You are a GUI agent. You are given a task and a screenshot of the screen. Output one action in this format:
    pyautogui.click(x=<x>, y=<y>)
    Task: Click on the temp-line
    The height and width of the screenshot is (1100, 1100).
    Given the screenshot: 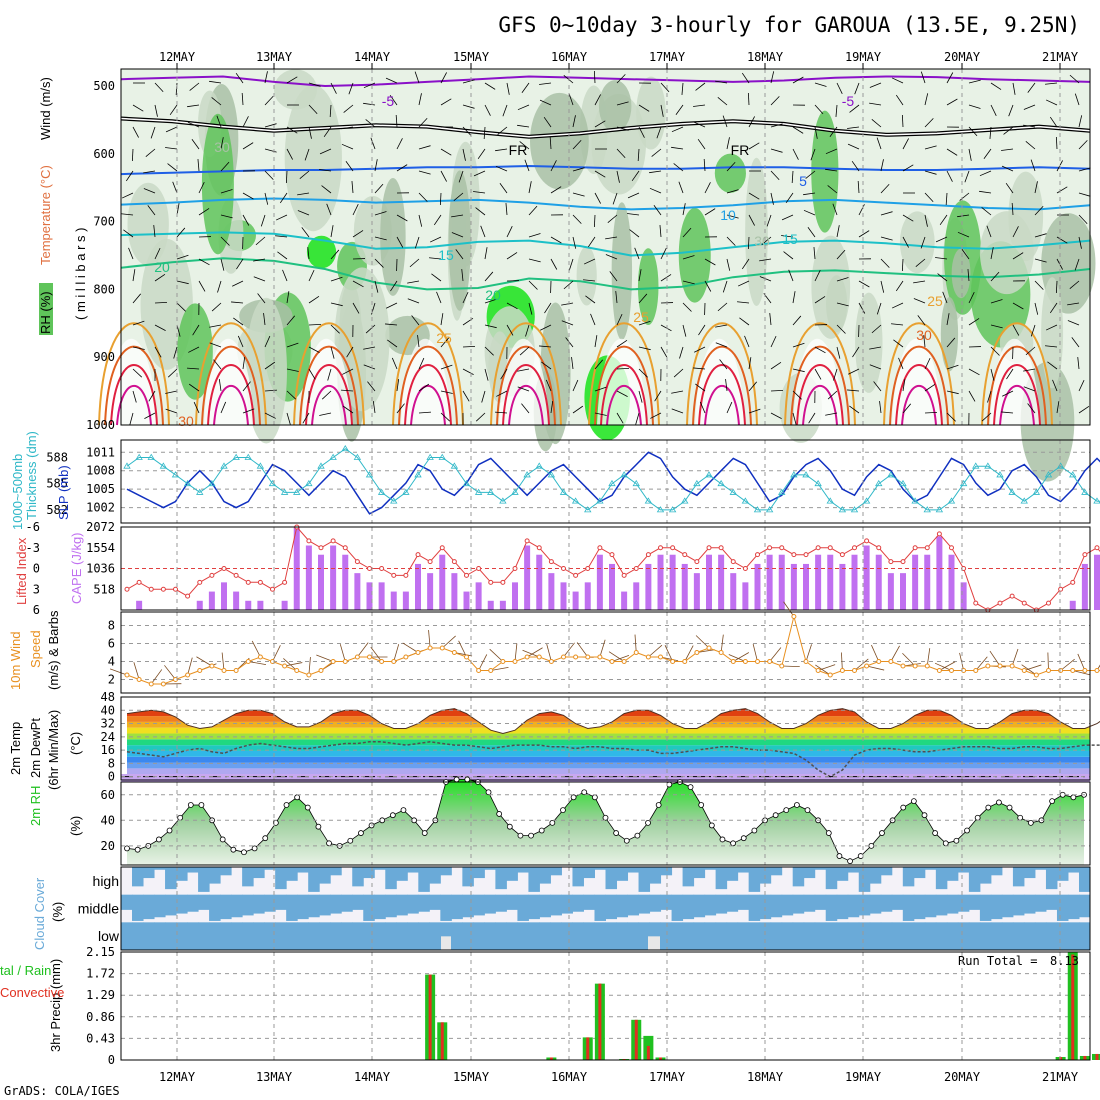 What is the action you would take?
    pyautogui.click(x=613, y=721)
    